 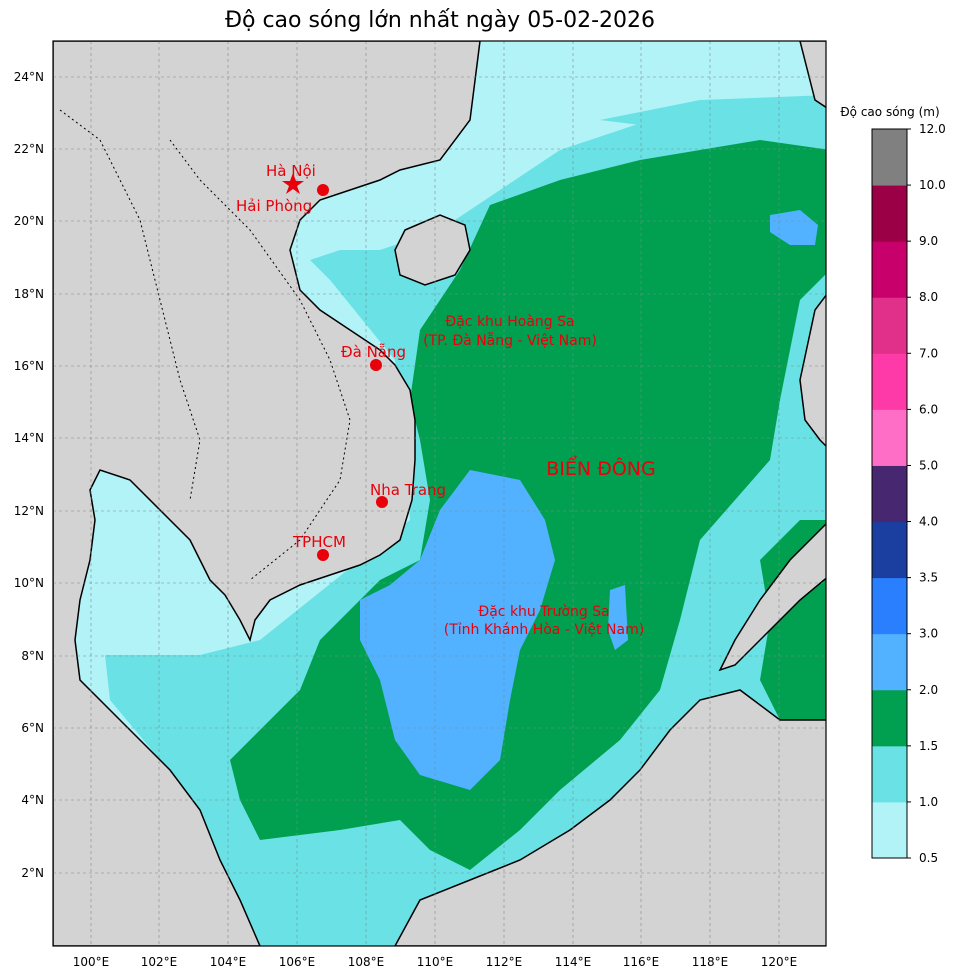 I want to click on colorbar-tick-label: 1.0, so click(x=928, y=802).